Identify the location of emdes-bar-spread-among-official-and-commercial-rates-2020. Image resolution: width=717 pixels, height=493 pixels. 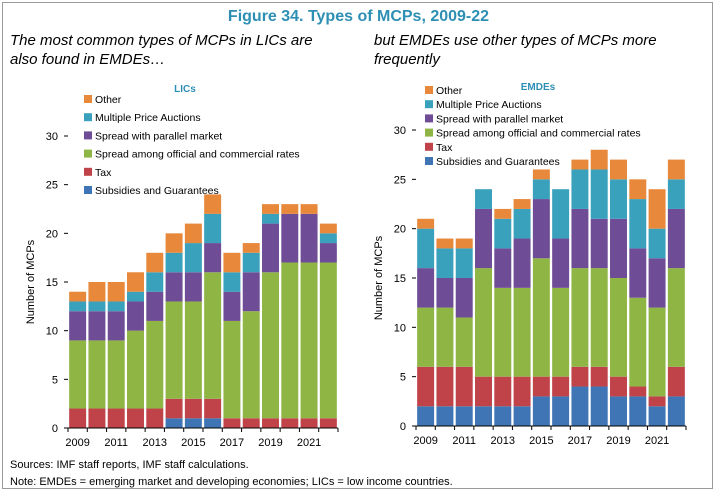
(638, 342).